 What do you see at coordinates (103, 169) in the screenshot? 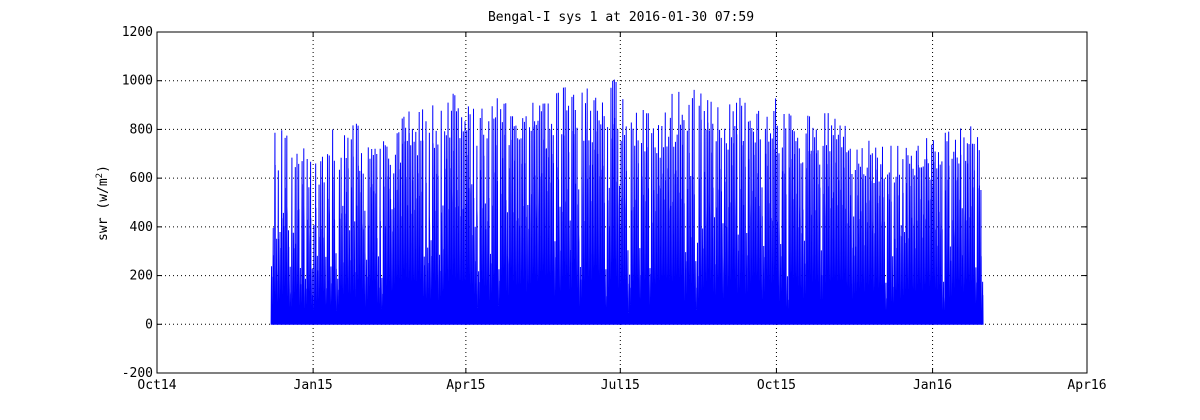
I see `y-axis-label-suffix: )` at bounding box center [103, 169].